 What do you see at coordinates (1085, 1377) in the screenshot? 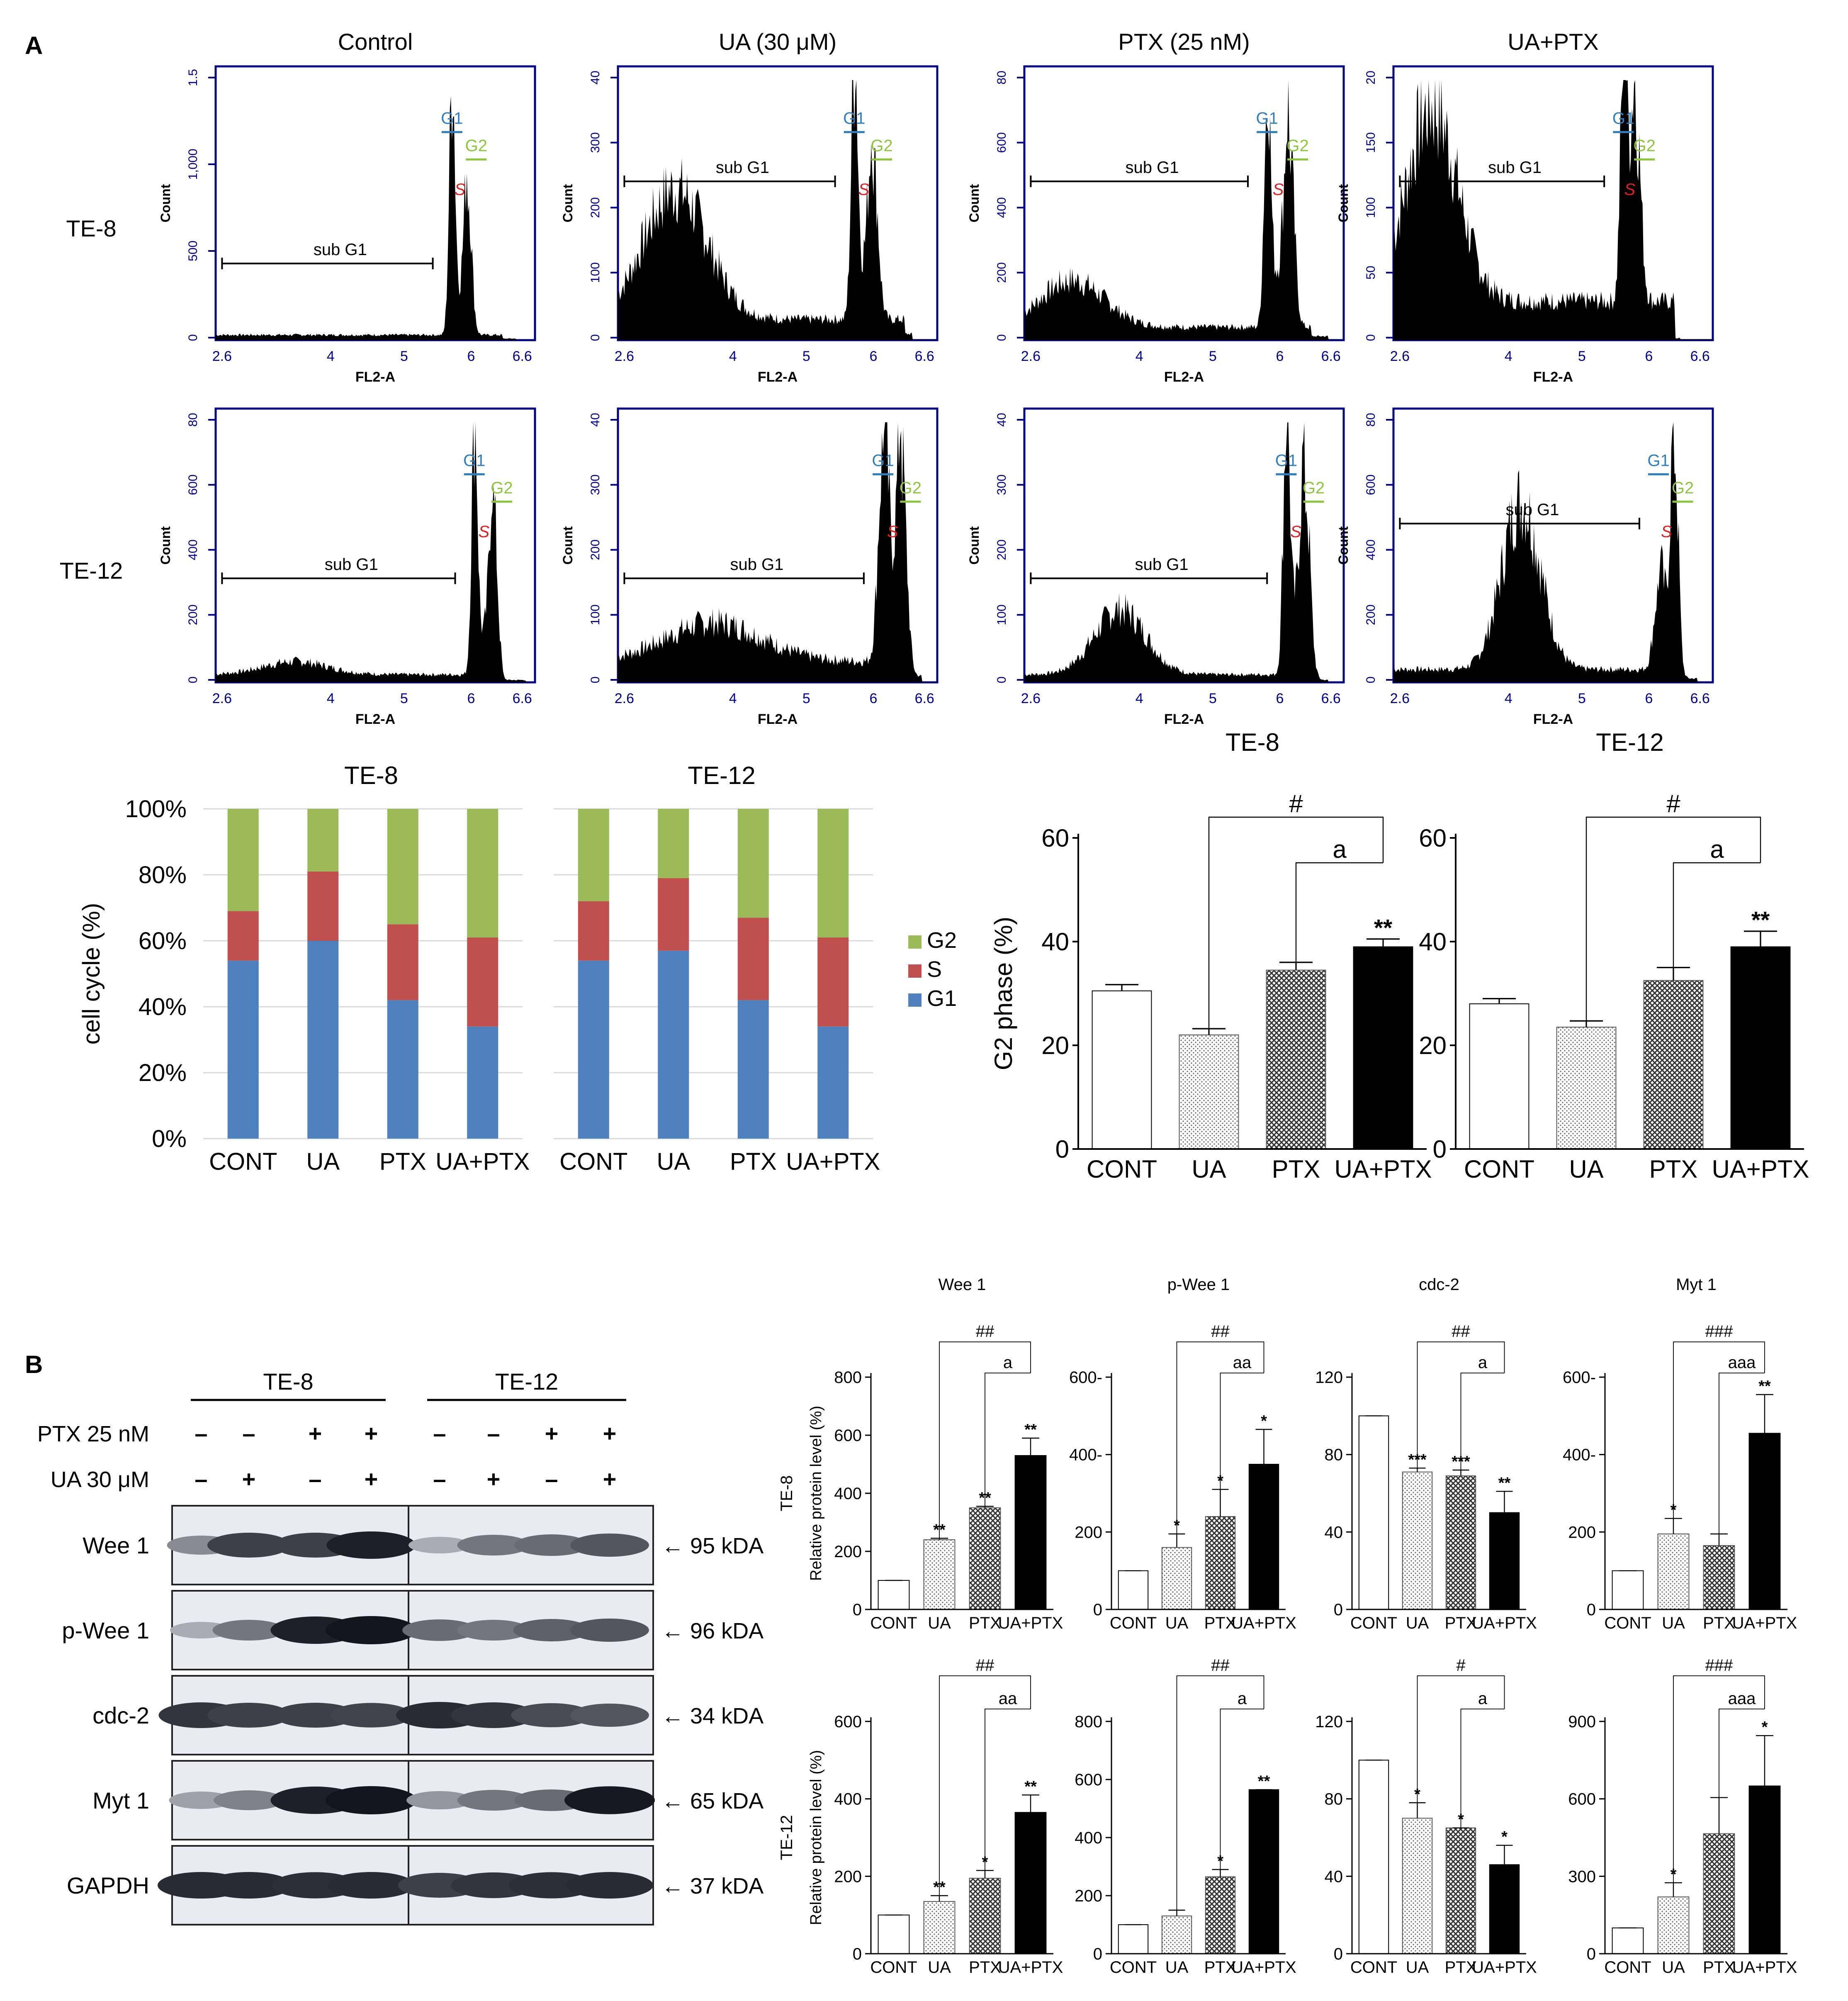
I see `y-tick-label: 600-` at bounding box center [1085, 1377].